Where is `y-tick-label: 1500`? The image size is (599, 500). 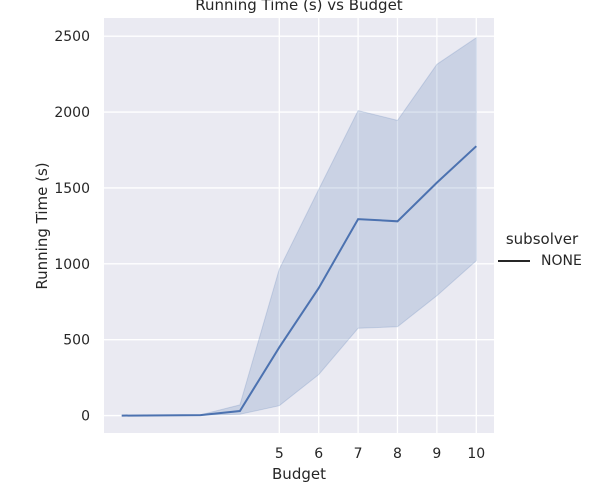
y-tick-label: 1500 is located at coordinates (72, 189).